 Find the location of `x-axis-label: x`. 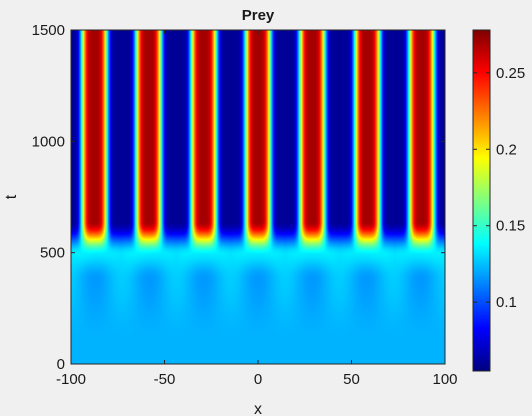

x-axis-label: x is located at coordinates (258, 408).